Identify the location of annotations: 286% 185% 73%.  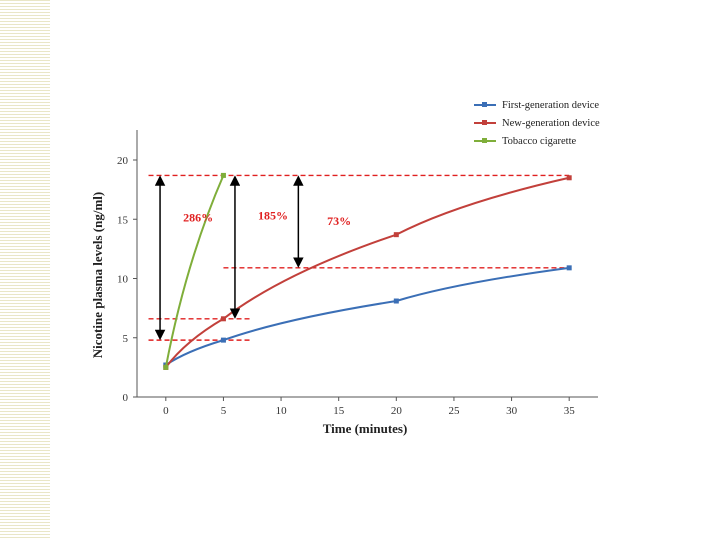
(252, 258).